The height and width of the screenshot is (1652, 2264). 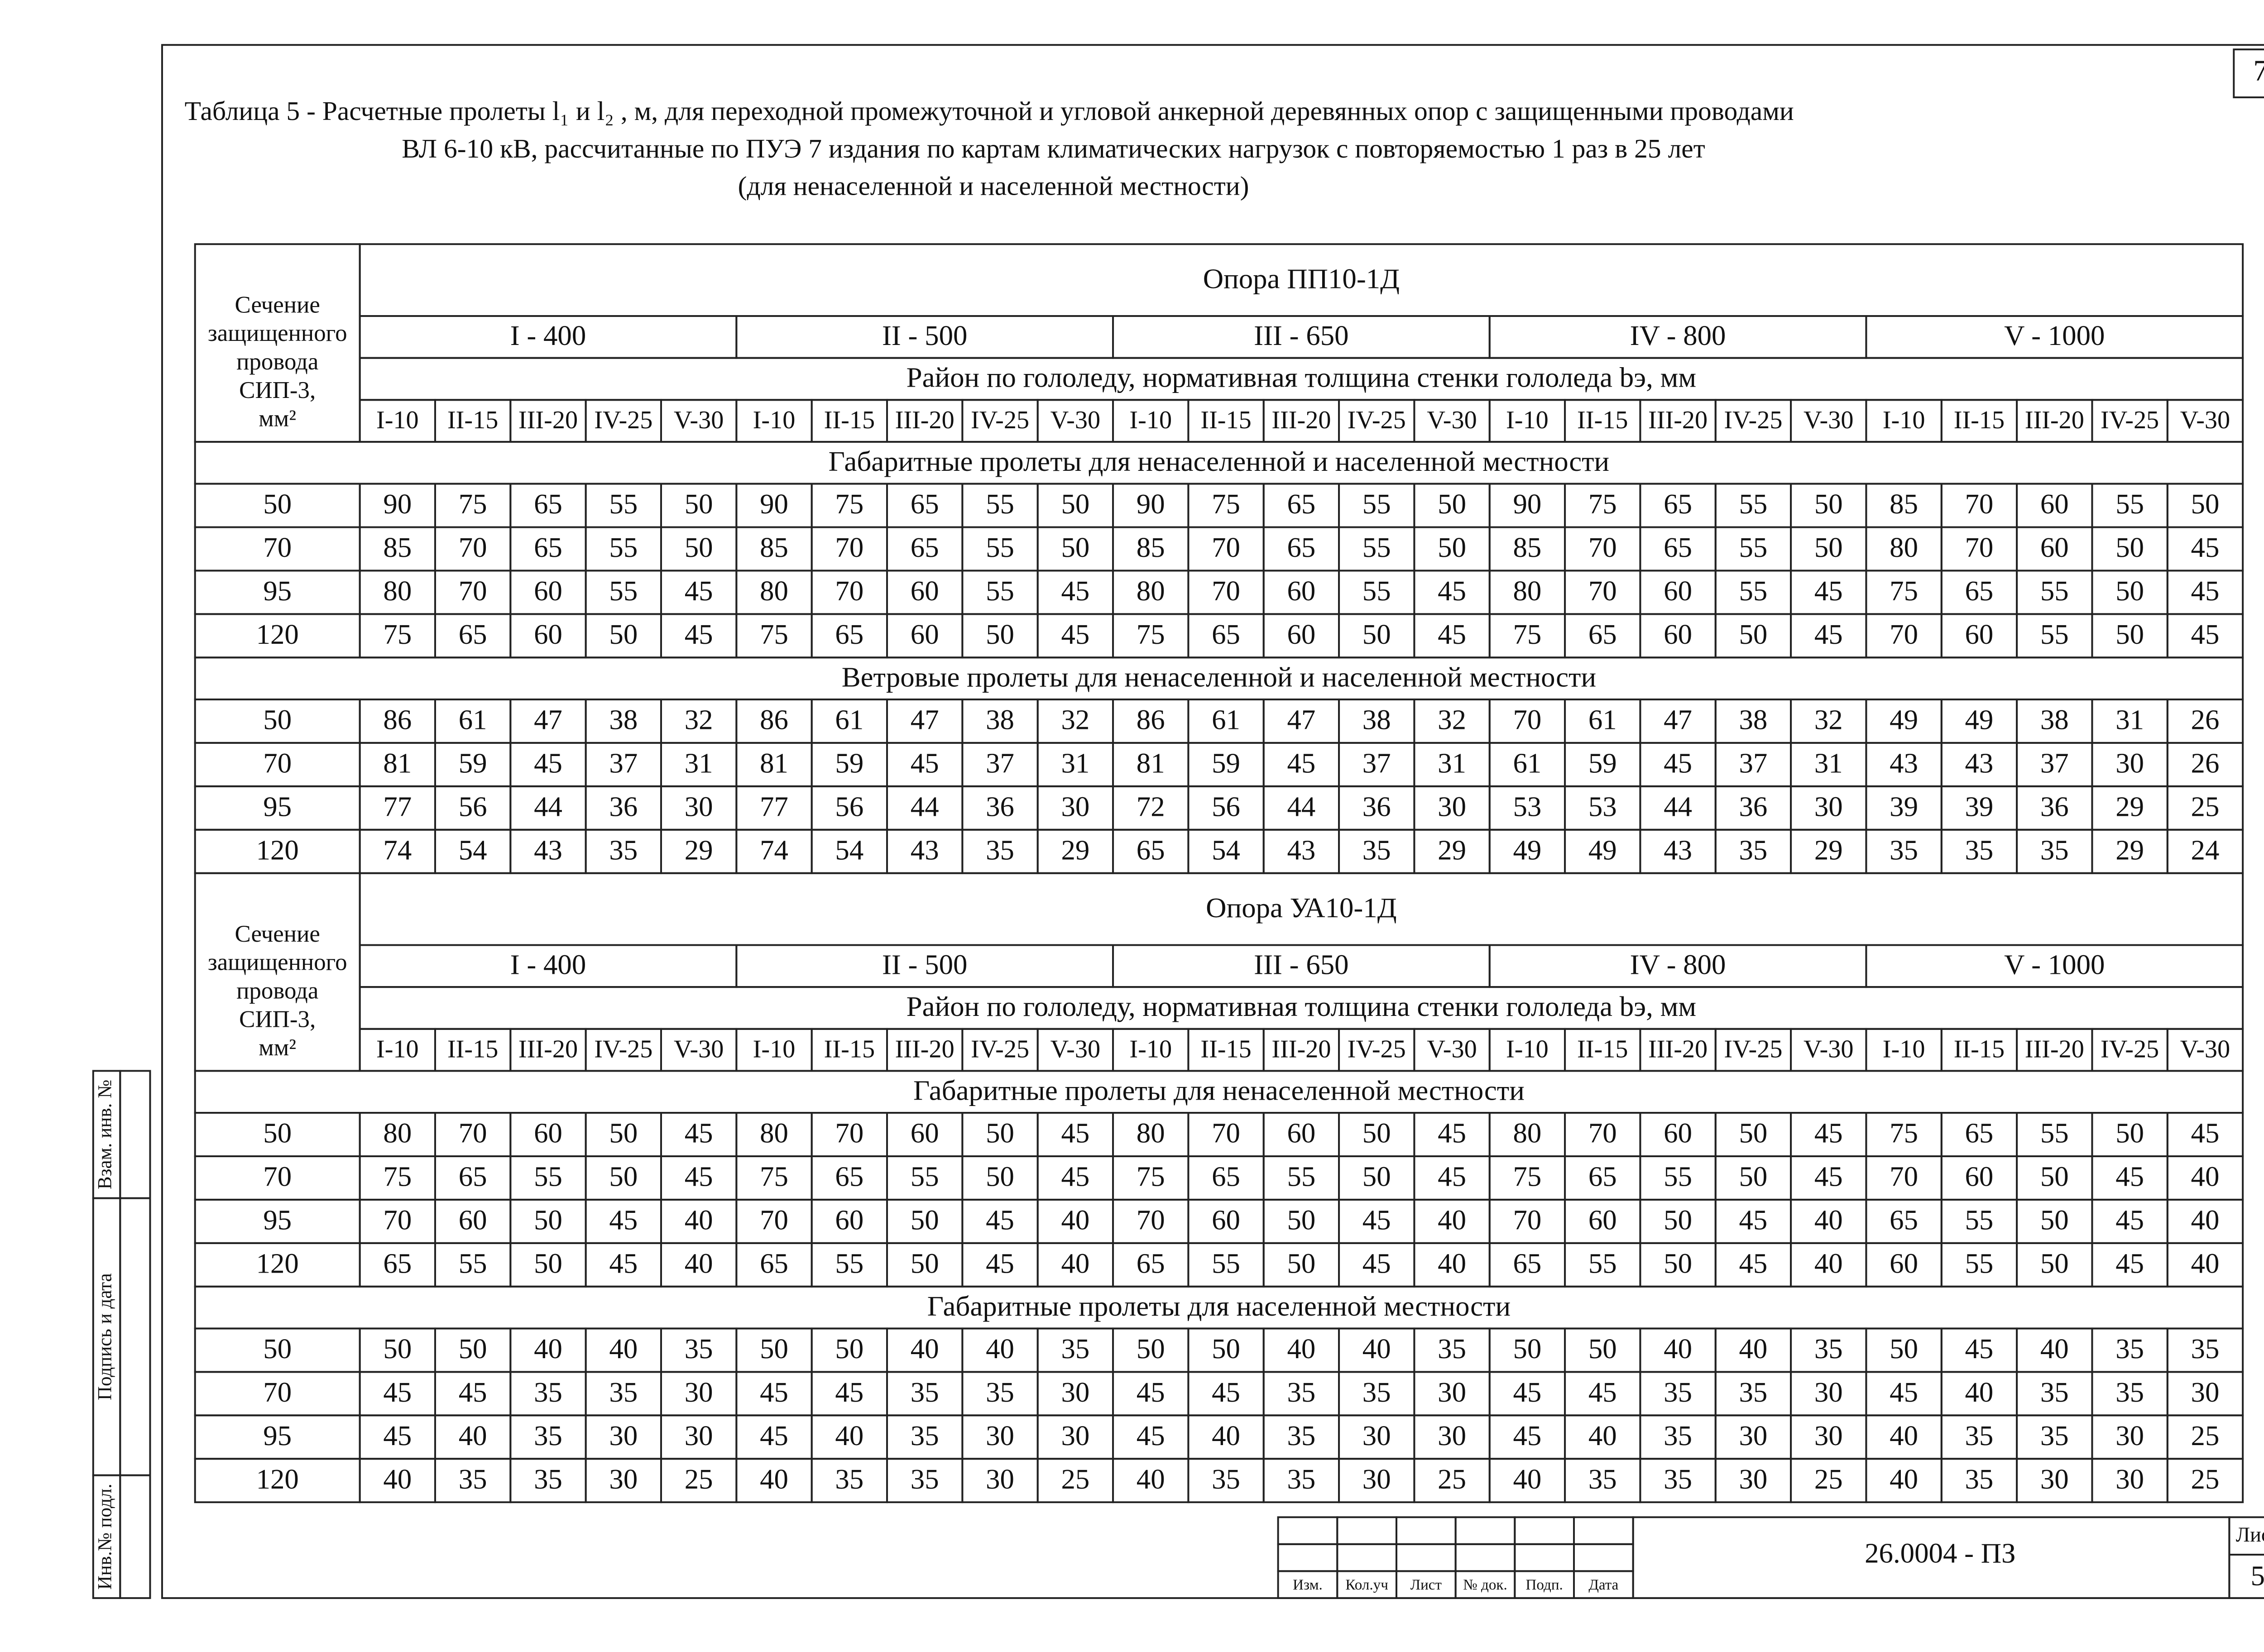 What do you see at coordinates (397, 720) in the screenshot?
I see `value-cell-text: 86` at bounding box center [397, 720].